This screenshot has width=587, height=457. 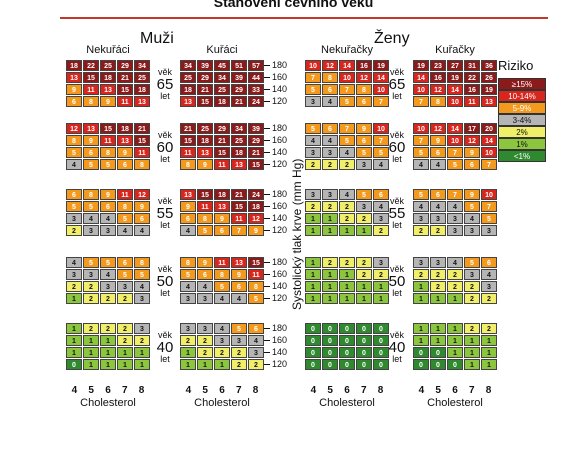 What do you see at coordinates (397, 347) in the screenshot?
I see `age-label-40: věk 40 let` at bounding box center [397, 347].